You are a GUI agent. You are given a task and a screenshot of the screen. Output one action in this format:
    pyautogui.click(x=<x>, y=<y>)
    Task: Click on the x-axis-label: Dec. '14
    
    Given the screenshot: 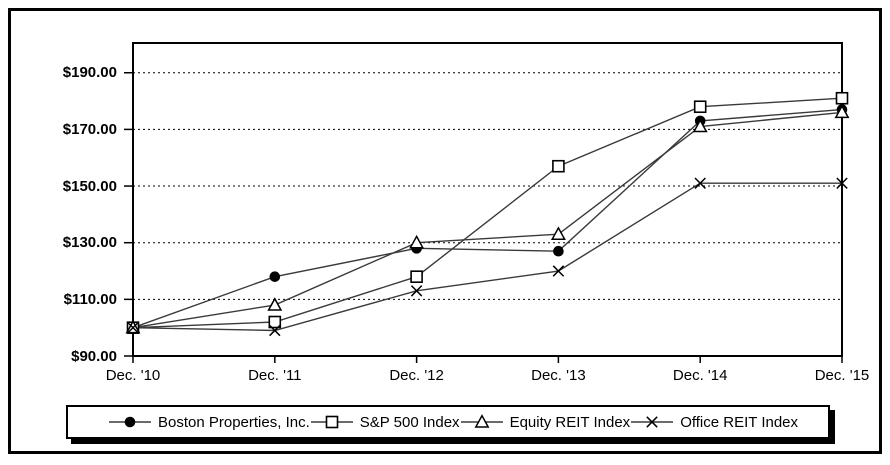 What is the action you would take?
    pyautogui.click(x=700, y=375)
    